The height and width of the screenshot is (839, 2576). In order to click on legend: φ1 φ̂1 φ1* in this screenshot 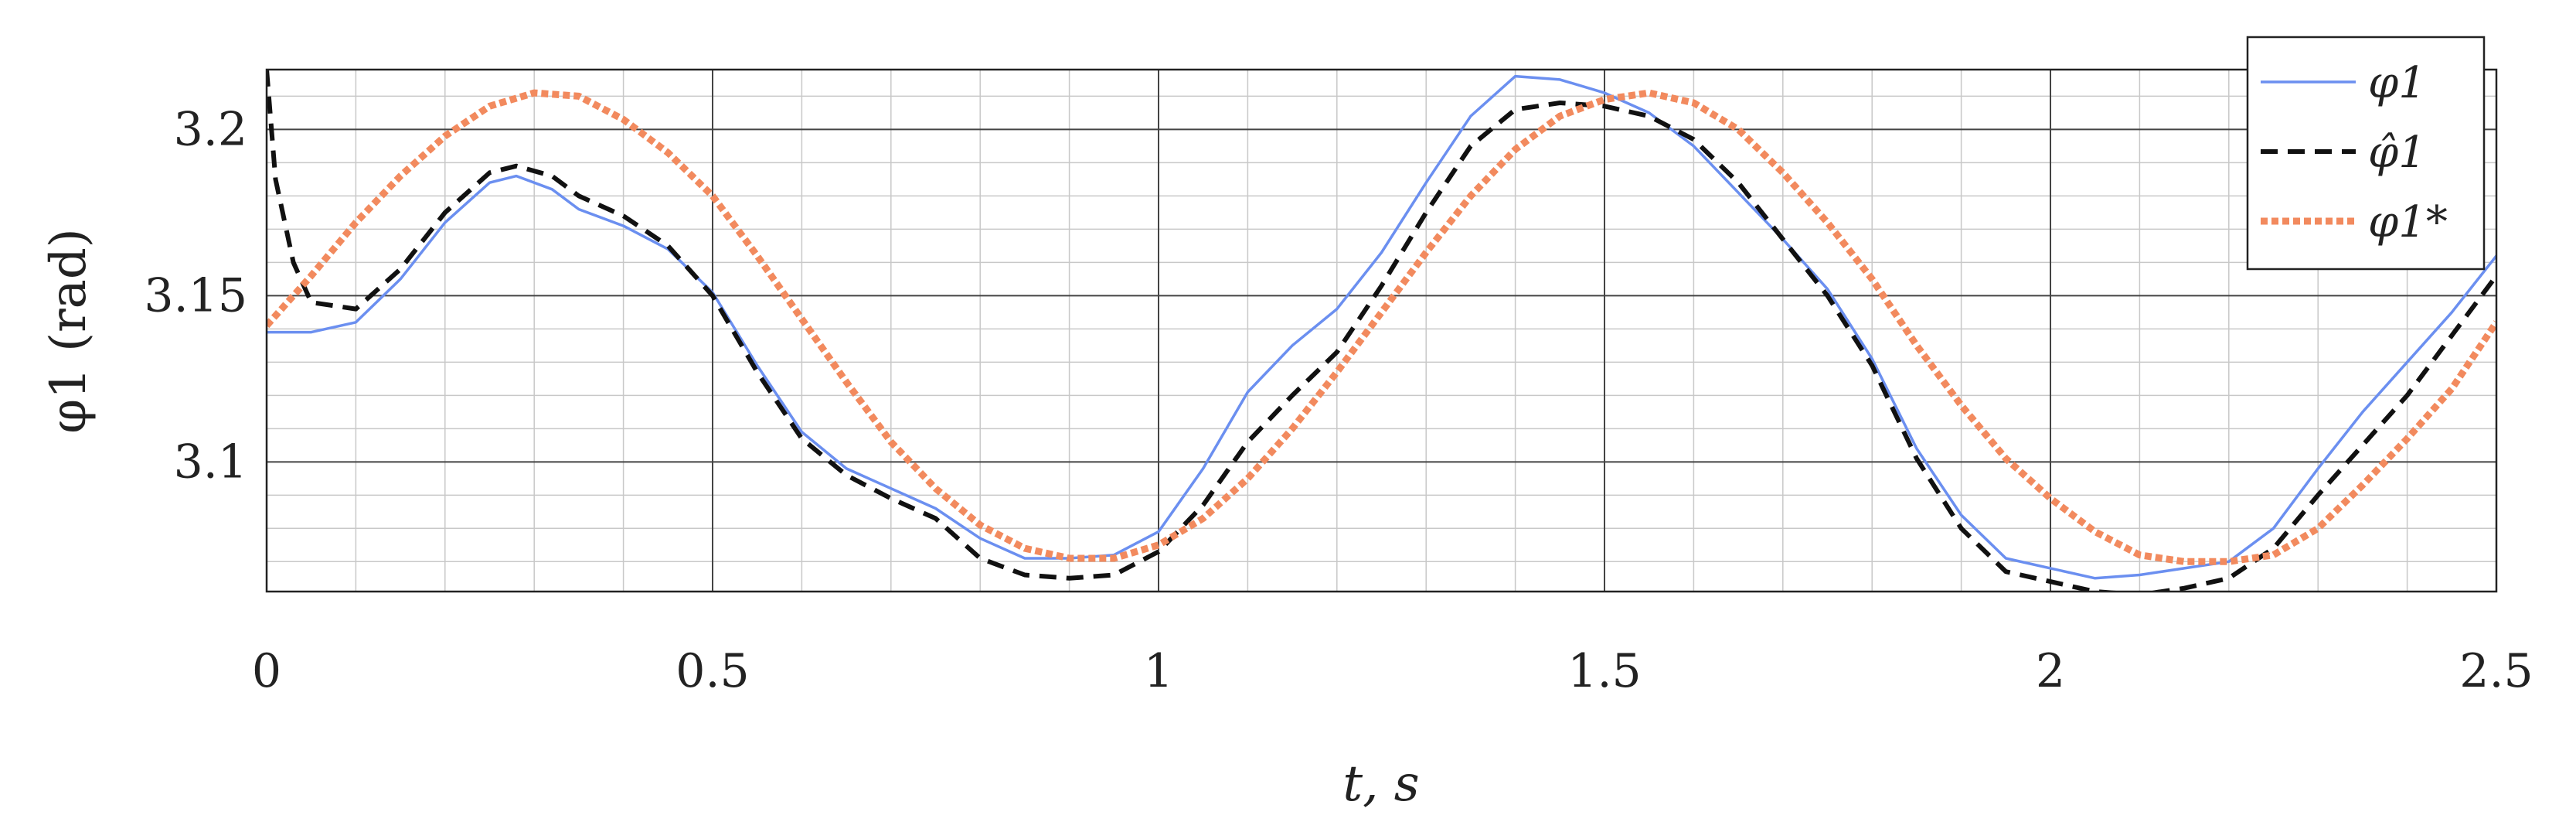, I will do `click(2366, 153)`.